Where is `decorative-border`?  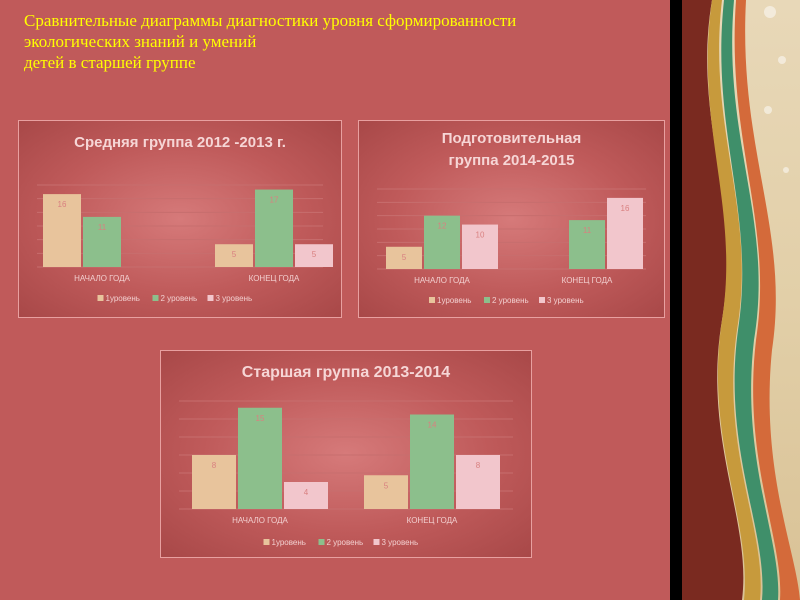
decorative-border is located at coordinates (741, 300).